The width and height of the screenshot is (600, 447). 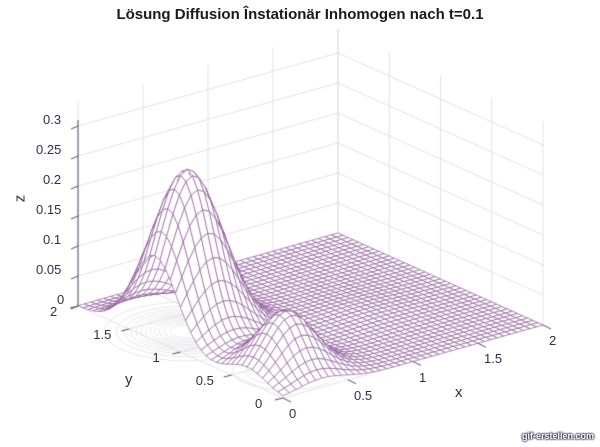 I want to click on y-tick-label: 1, so click(x=156, y=357).